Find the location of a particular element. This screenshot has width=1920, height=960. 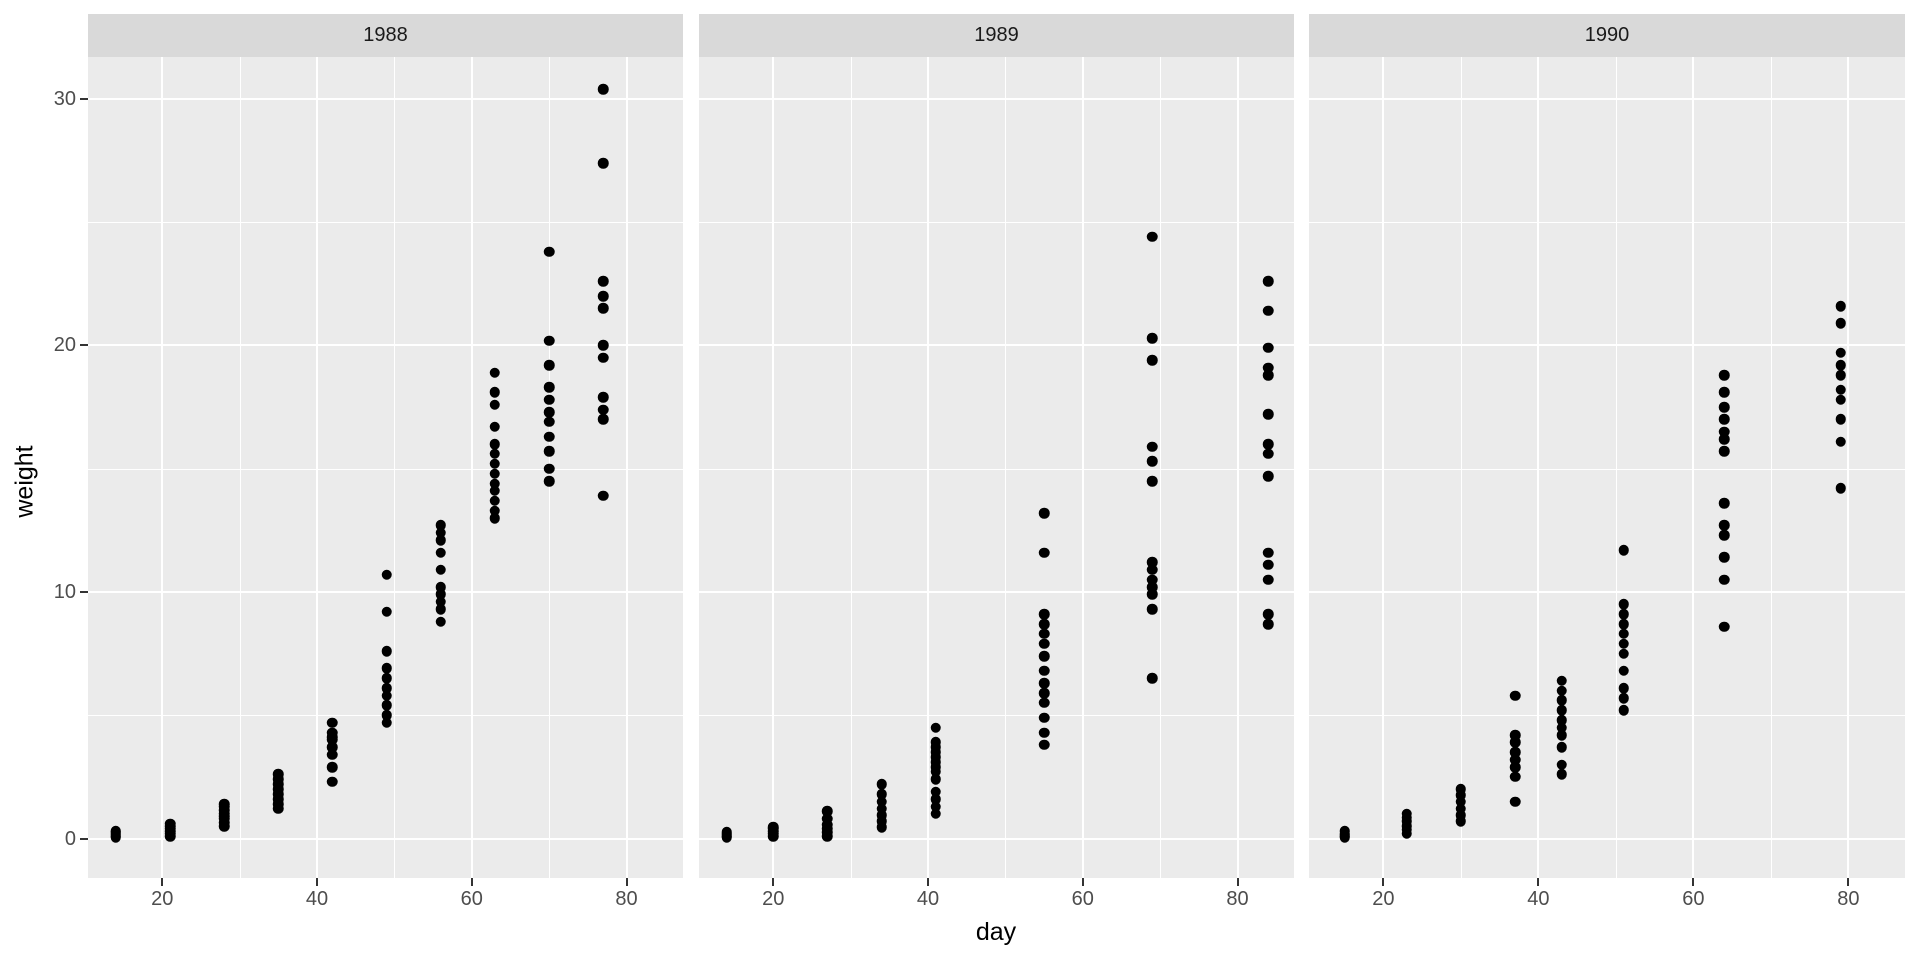

facet-strip: 1988 is located at coordinates (385, 35).